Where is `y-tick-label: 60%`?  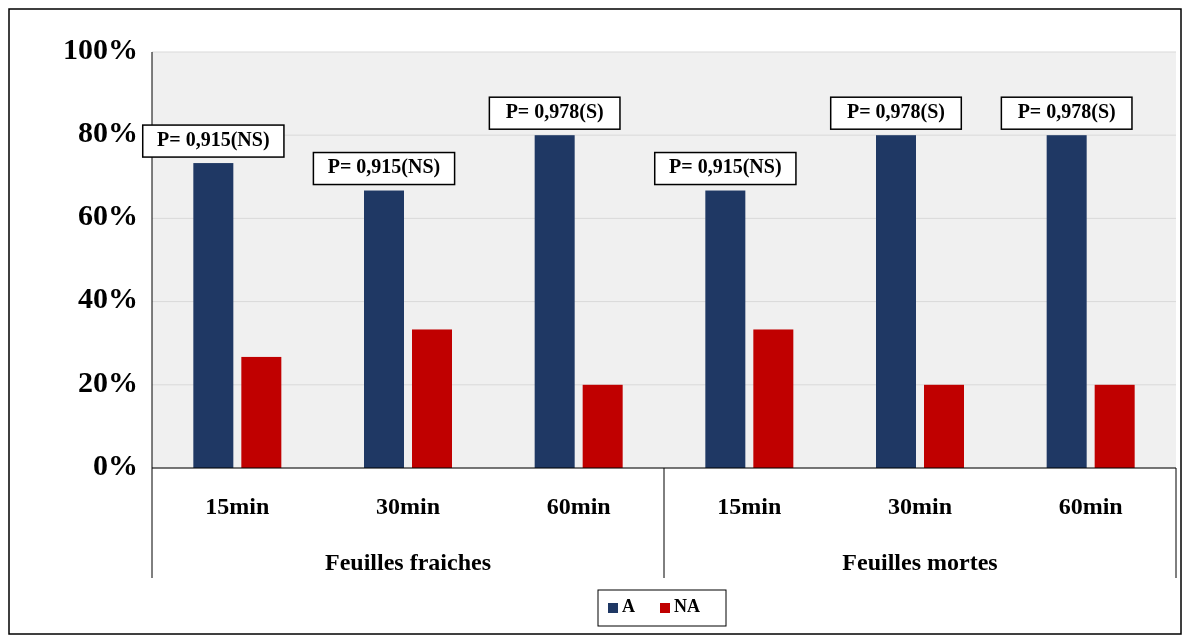
y-tick-label: 60% is located at coordinates (108, 215).